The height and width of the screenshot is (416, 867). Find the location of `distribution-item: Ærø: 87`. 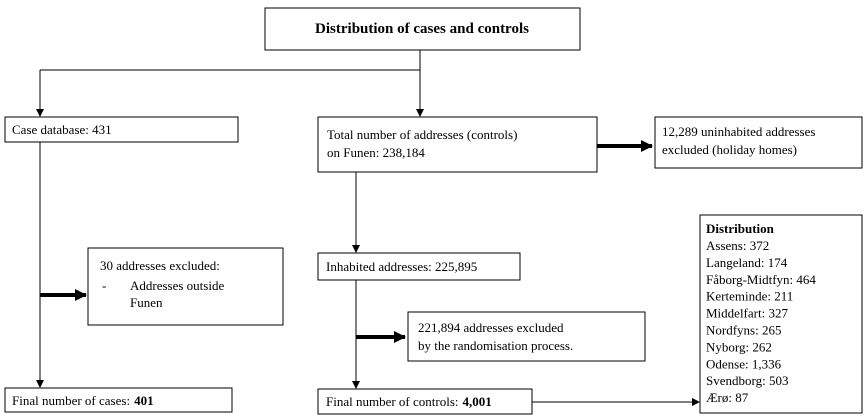

distribution-item: Ærø: 87 is located at coordinates (727, 397).